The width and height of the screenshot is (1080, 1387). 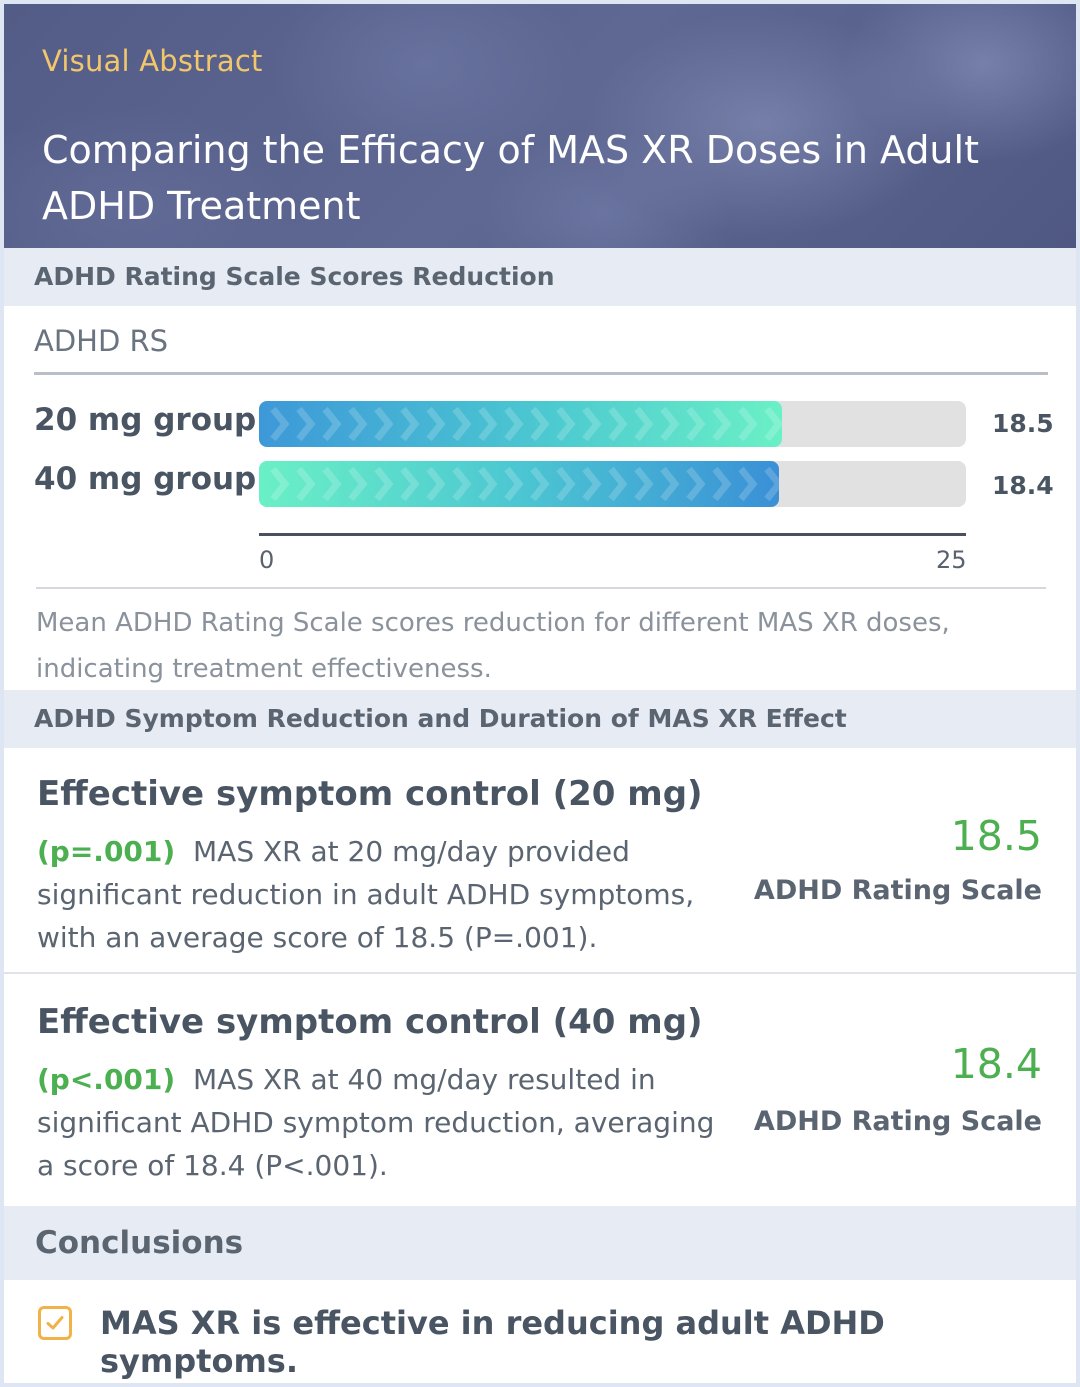 I want to click on finding-value: 18.4, so click(x=996, y=1064).